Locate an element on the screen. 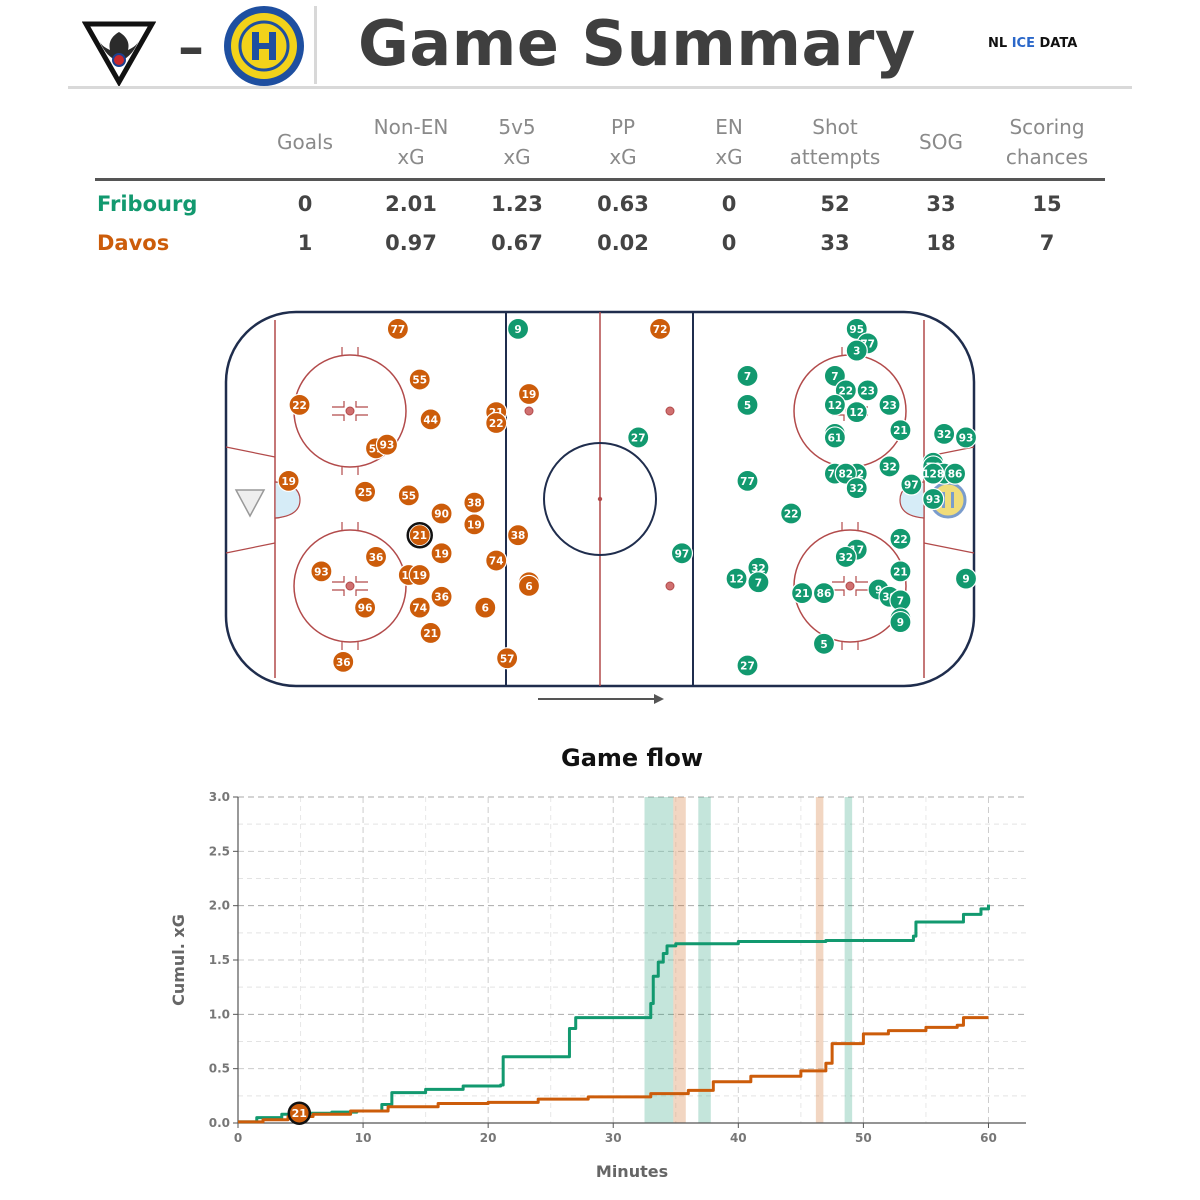  trapezoid-line is located at coordinates (250, 548).